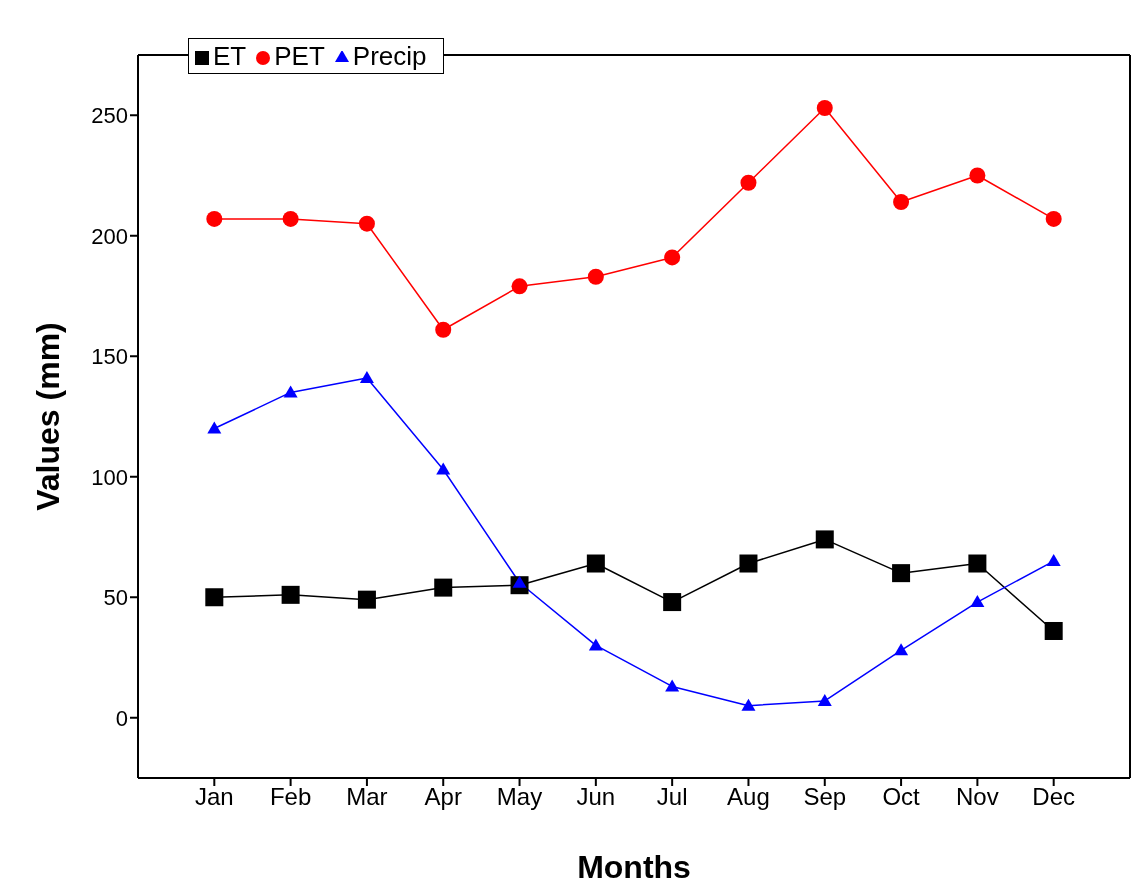 This screenshot has width=1140, height=895. I want to click on x-tick-label: Jun, so click(596, 797).